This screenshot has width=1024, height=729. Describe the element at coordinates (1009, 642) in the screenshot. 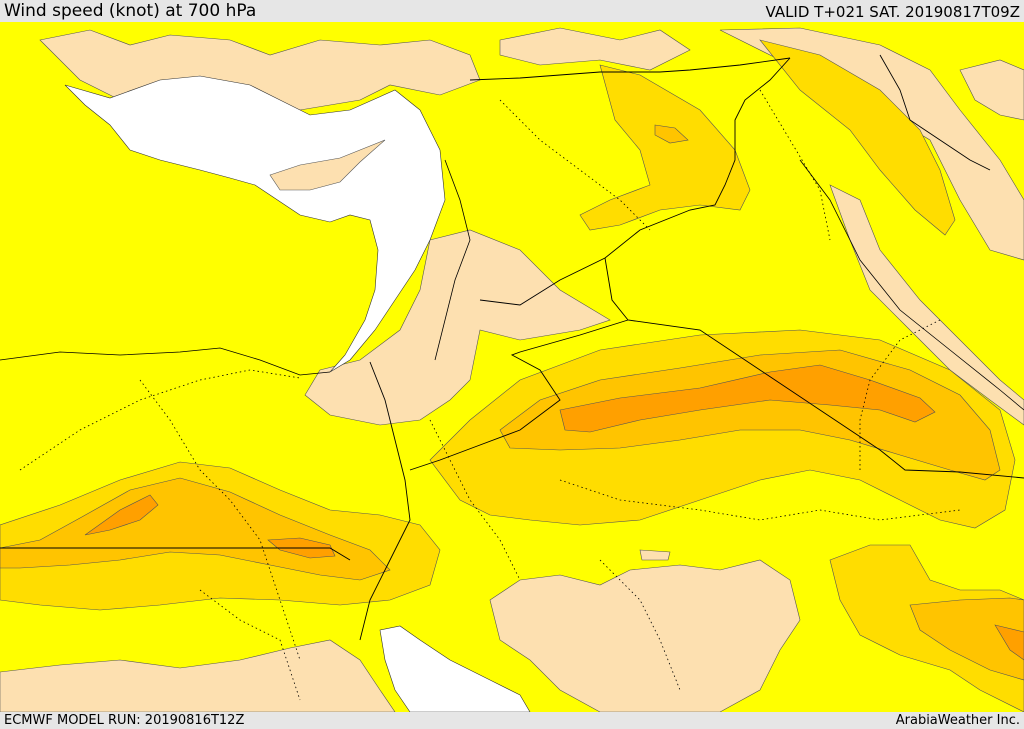

I see `strong-southeast` at that location.